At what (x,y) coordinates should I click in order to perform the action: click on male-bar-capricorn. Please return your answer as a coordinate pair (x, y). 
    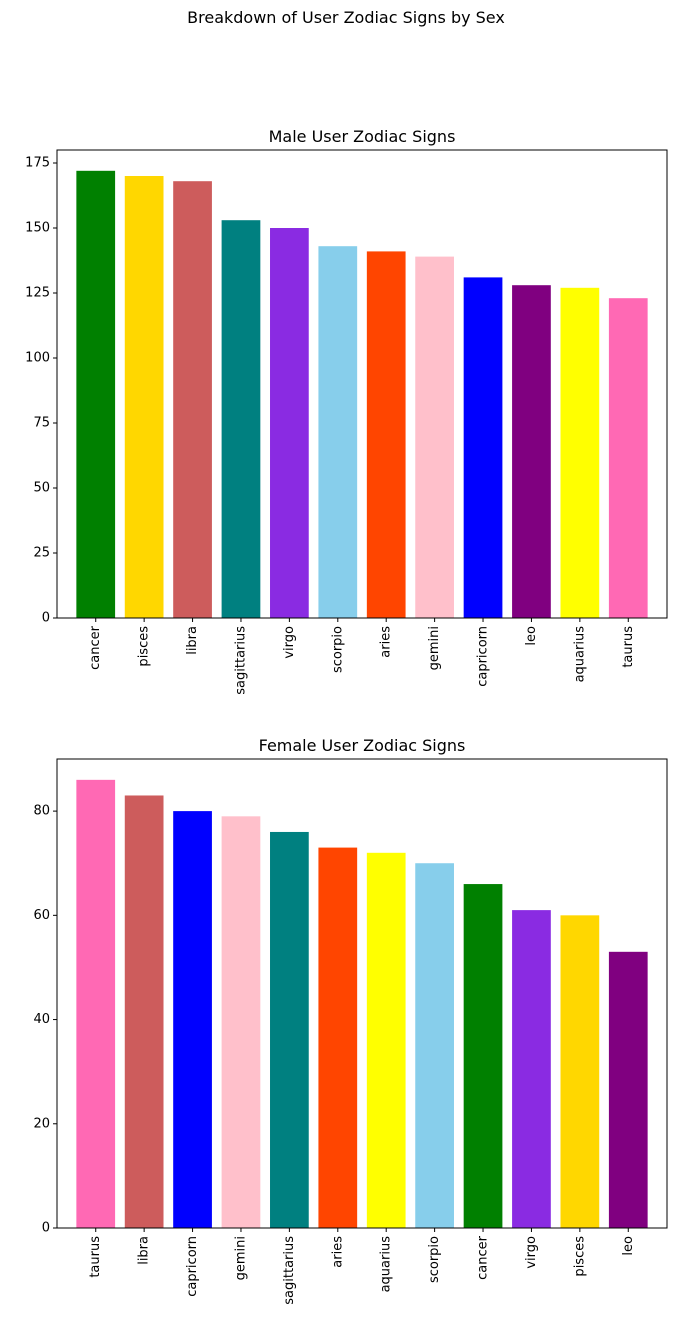
    Looking at the image, I should click on (483, 447).